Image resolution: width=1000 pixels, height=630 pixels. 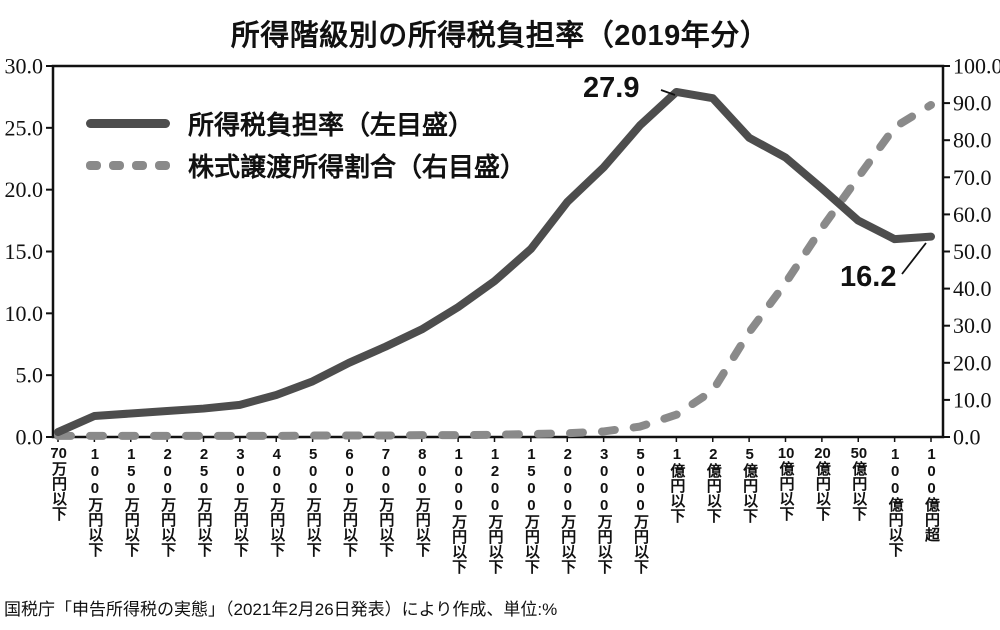 What do you see at coordinates (972, 103) in the screenshot?
I see `right-axis-tick-label: 90.0` at bounding box center [972, 103].